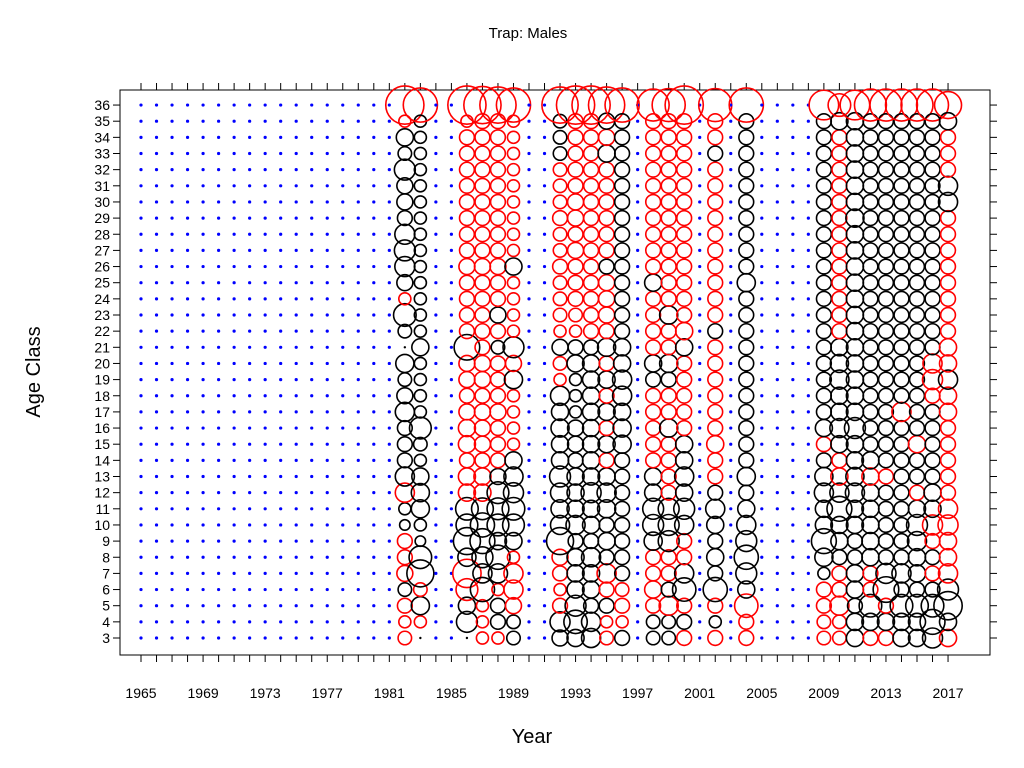 The height and width of the screenshot is (768, 1024). I want to click on y-tick-label: 29, so click(102, 218).